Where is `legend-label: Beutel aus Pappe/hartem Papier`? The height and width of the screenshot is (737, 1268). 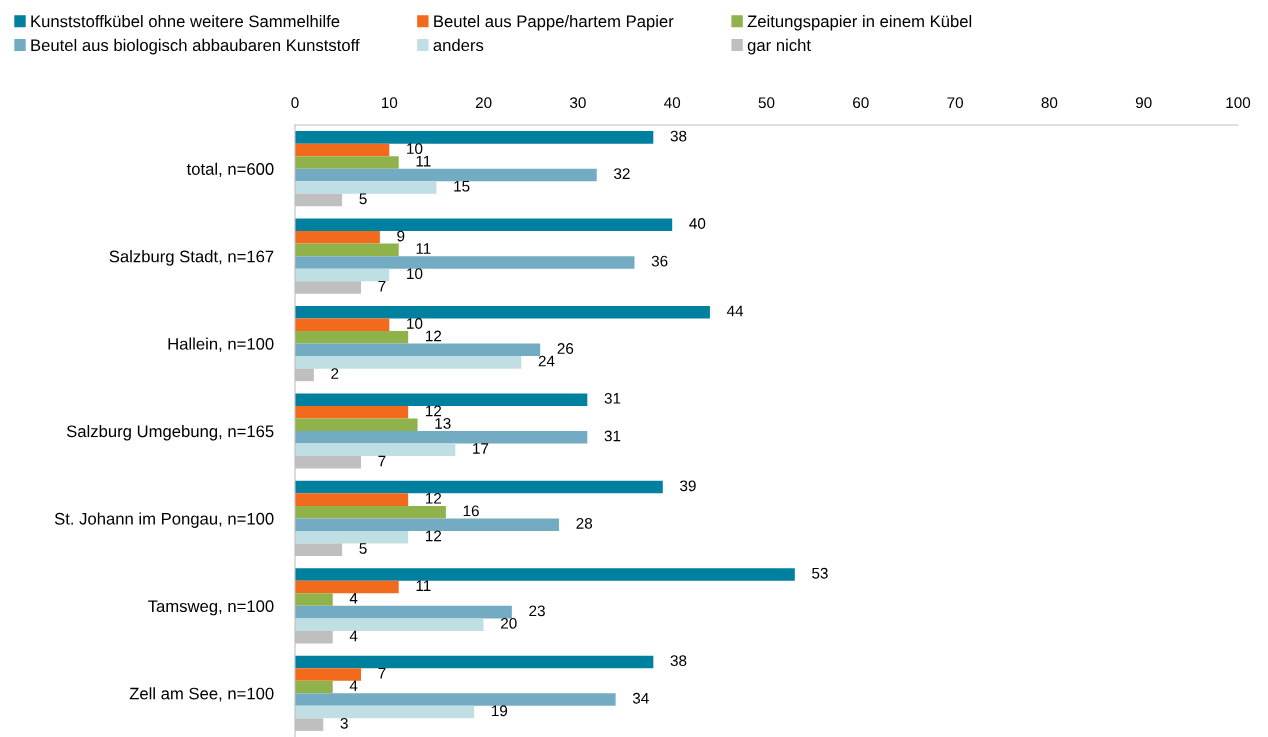
legend-label: Beutel aus Pappe/hartem Papier is located at coordinates (554, 23).